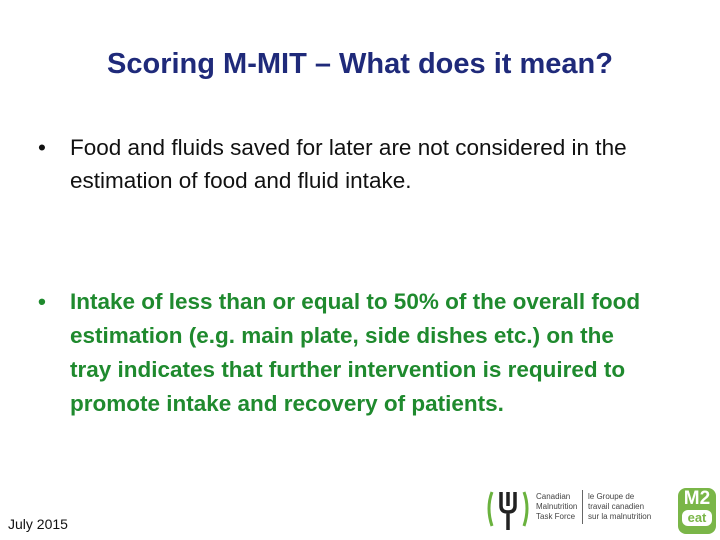 The height and width of the screenshot is (540, 720). I want to click on logo-english: Canadian Malnutrition Task Force, so click(556, 507).